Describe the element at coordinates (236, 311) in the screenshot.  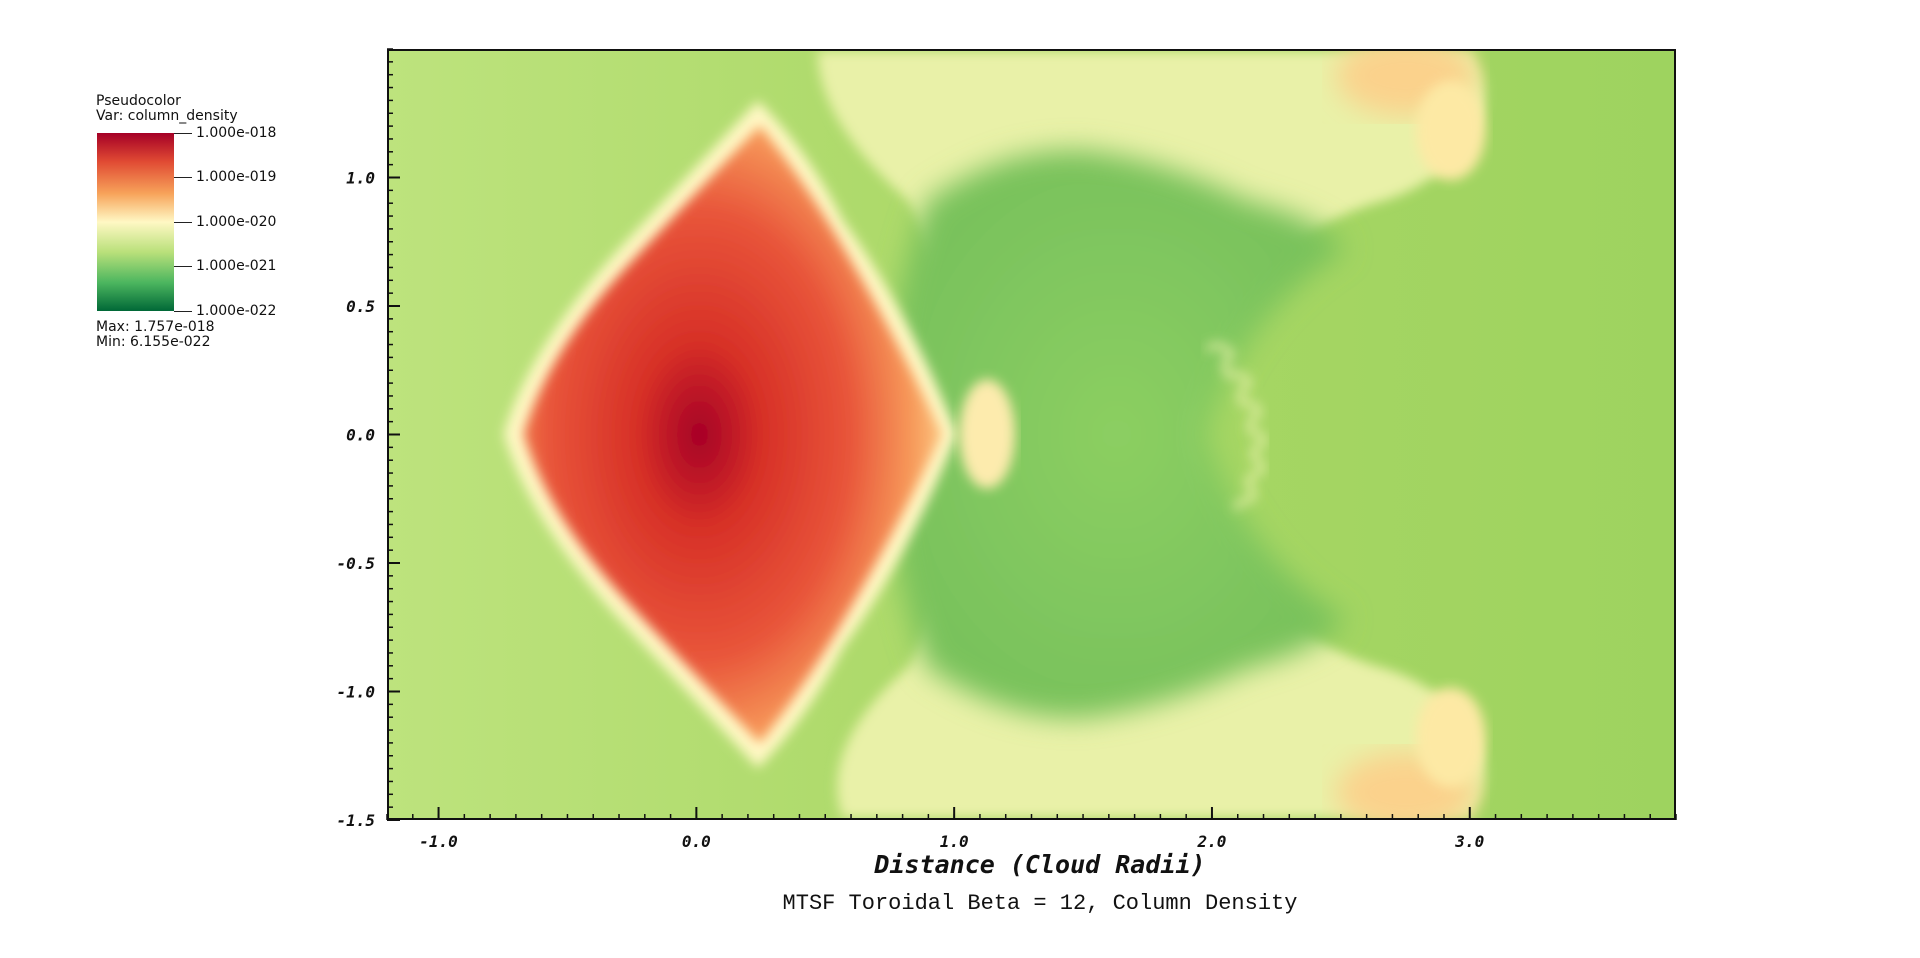
I see `colorbar-tick-label: 1.000e-022` at that location.